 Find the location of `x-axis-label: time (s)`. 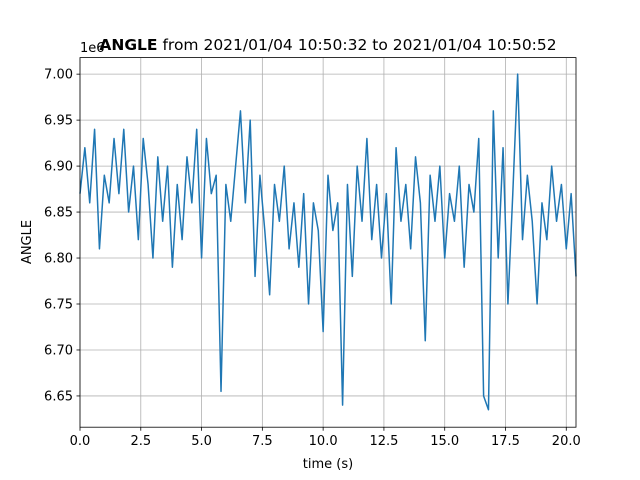

x-axis-label: time (s) is located at coordinates (328, 464).